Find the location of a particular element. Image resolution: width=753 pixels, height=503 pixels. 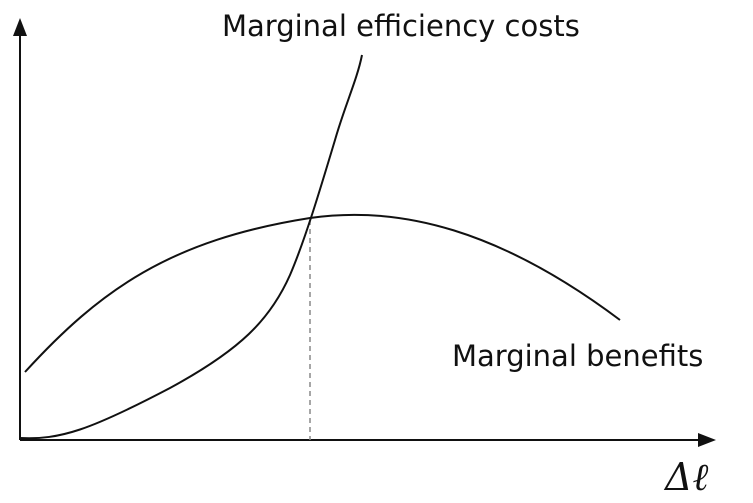

benefit-label: Marginal benefits is located at coordinates (577, 356).